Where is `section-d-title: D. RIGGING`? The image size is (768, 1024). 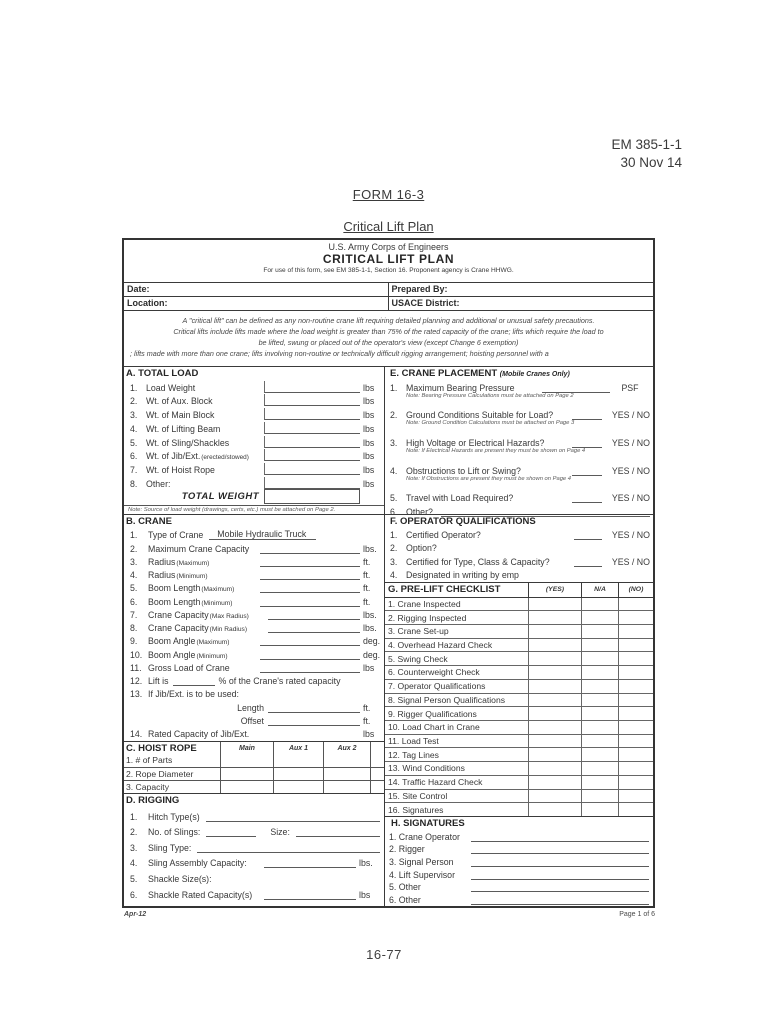 section-d-title: D. RIGGING is located at coordinates (153, 800).